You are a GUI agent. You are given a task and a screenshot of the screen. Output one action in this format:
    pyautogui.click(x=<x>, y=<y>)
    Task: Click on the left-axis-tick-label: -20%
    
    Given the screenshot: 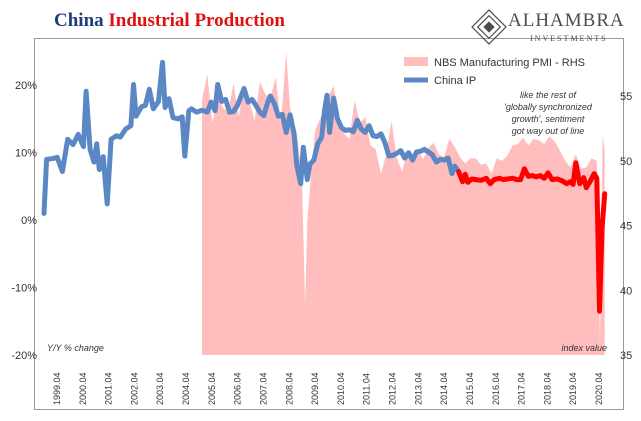 What is the action you would take?
    pyautogui.click(x=24, y=356)
    